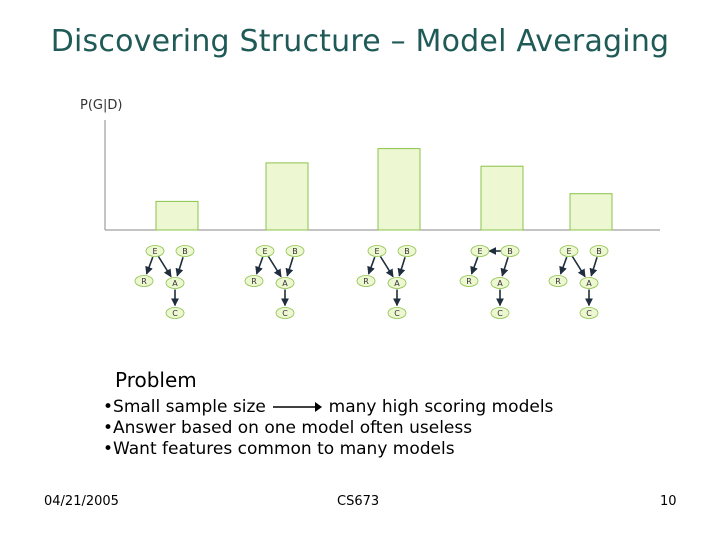 This screenshot has width=720, height=540. I want to click on bullet-item: •Answer based on one model often useless, so click(328, 428).